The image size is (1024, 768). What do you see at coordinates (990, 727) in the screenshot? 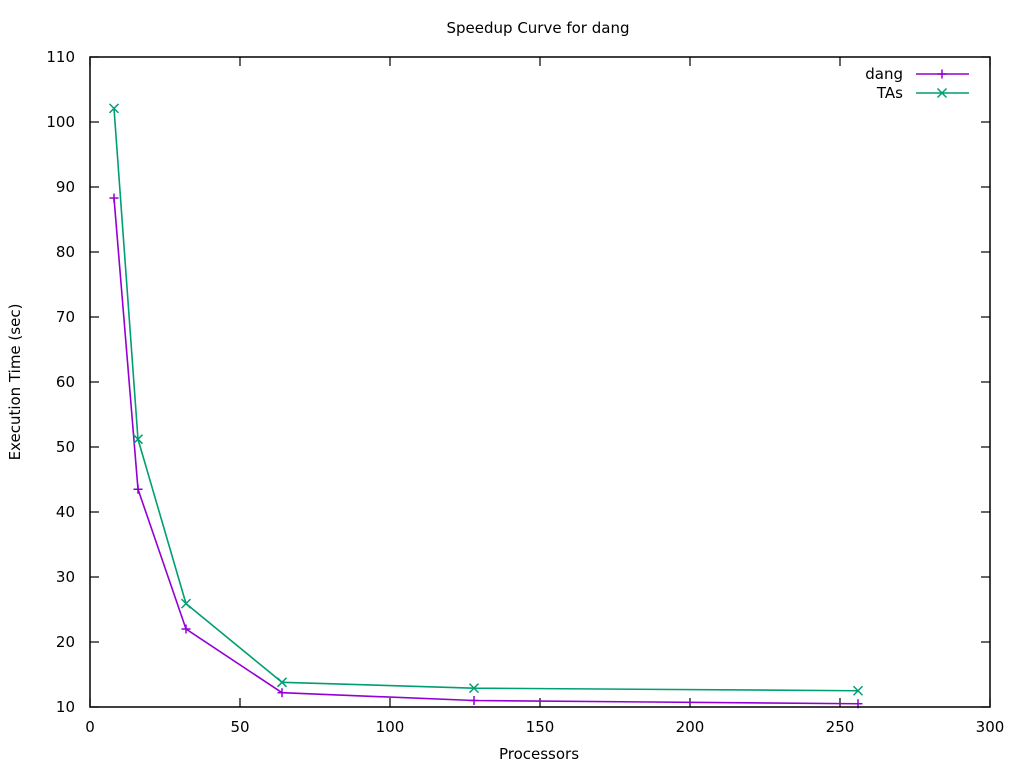
I see `x-tick-label: 300` at bounding box center [990, 727].